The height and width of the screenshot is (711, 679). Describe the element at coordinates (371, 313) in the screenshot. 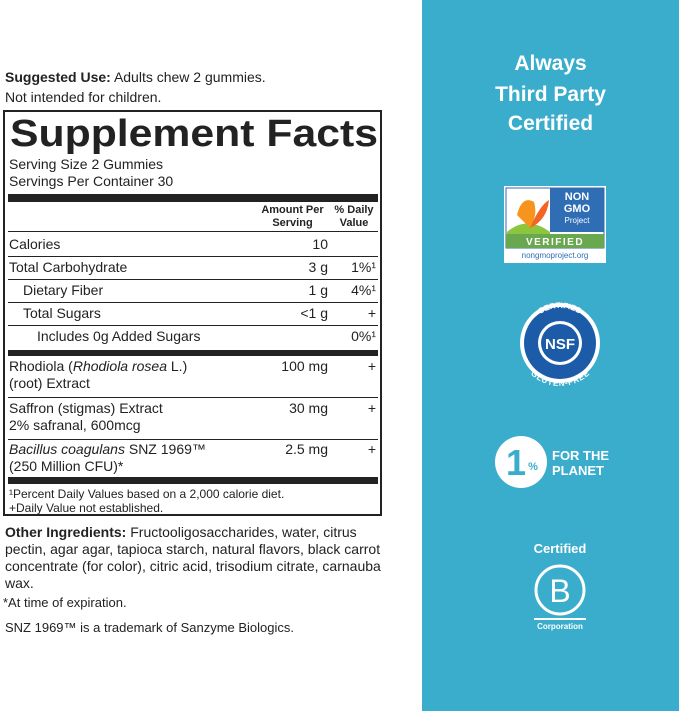

I see `nutrient-dv: +` at that location.